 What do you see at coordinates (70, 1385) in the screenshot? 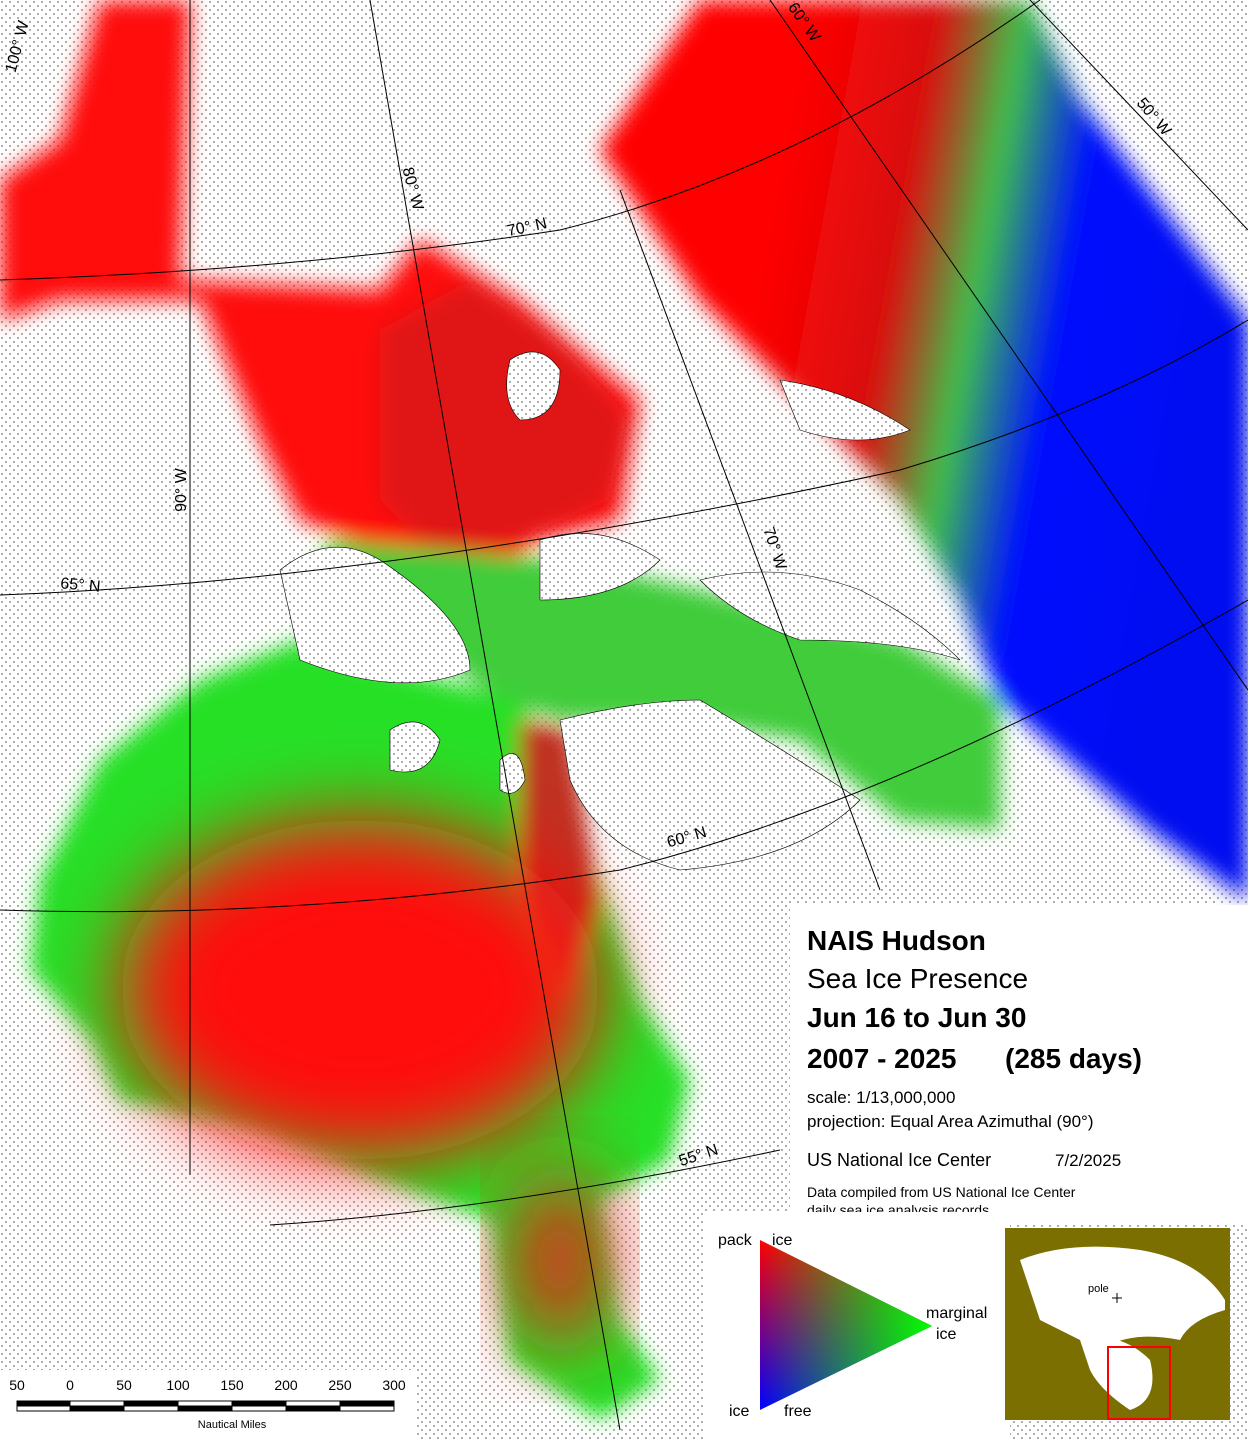
I see `scale-label: 0` at bounding box center [70, 1385].